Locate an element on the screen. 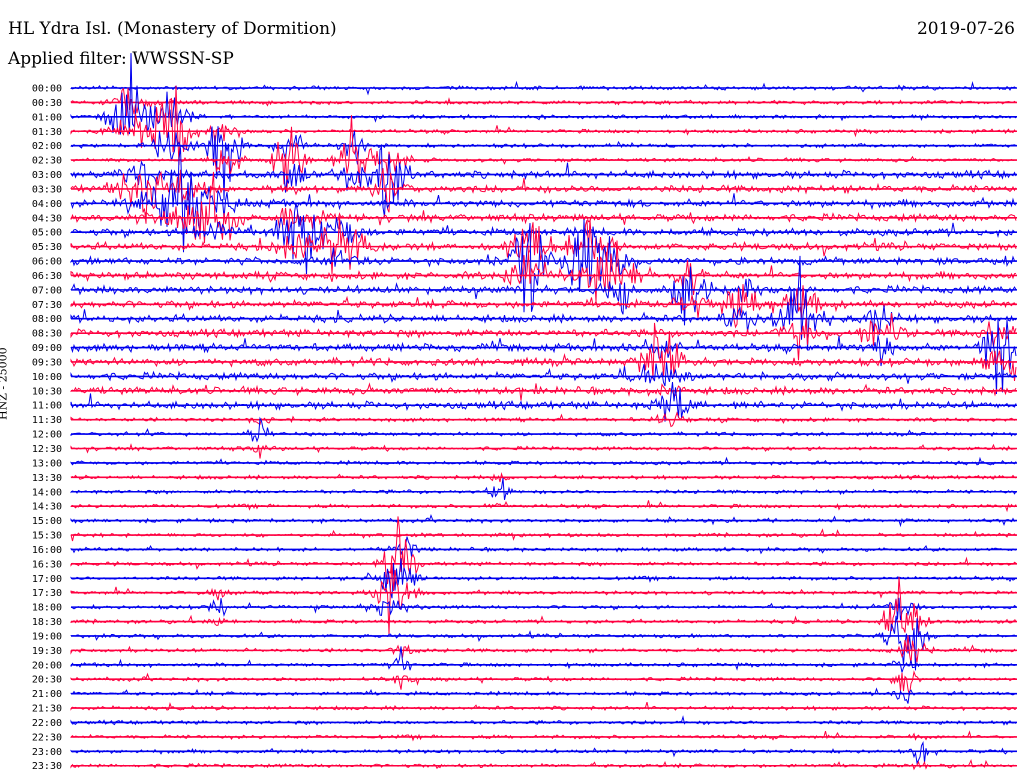 This screenshot has width=1024, height=780. time-label: 15:00 is located at coordinates (47, 521).